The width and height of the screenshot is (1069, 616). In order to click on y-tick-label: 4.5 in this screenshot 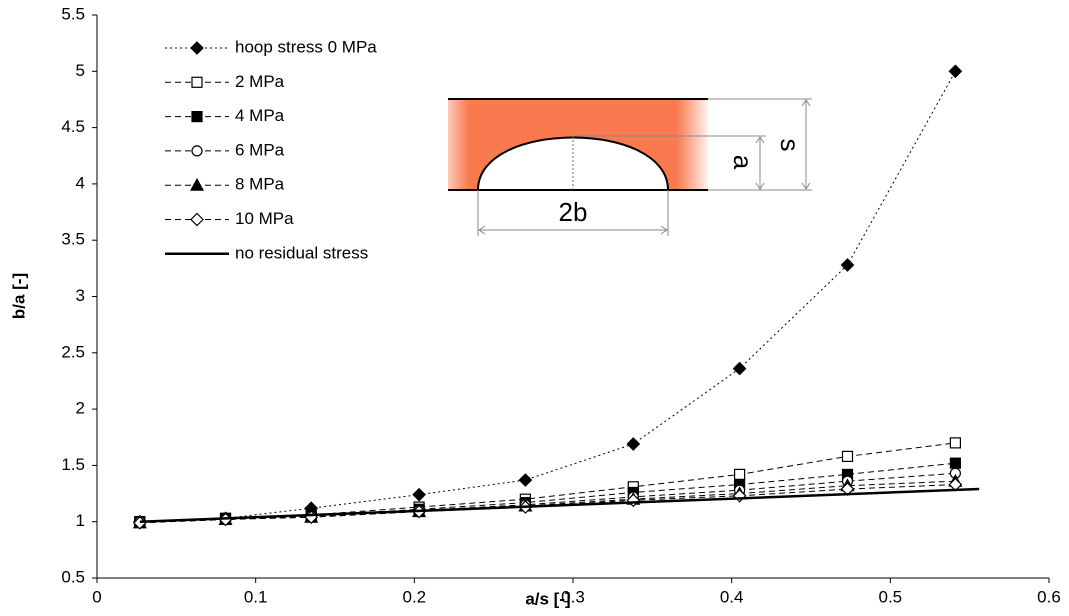, I will do `click(73, 126)`.